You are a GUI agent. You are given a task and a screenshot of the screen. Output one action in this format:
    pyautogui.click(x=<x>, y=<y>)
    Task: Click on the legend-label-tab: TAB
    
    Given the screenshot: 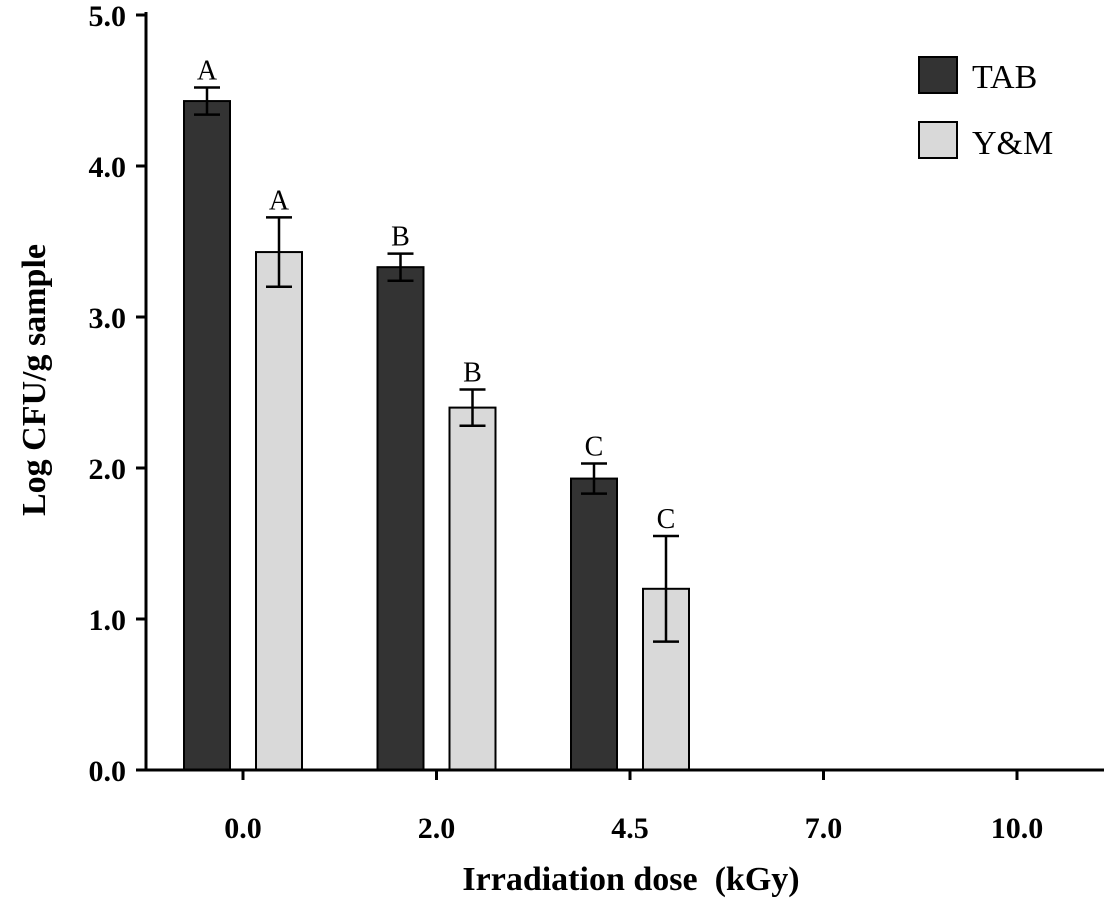 What is the action you would take?
    pyautogui.click(x=1004, y=77)
    